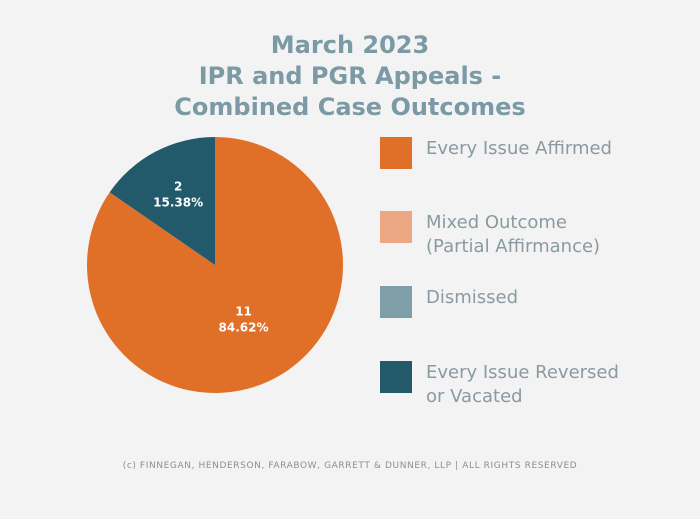  I want to click on legend-swatch-mixed, so click(396, 227).